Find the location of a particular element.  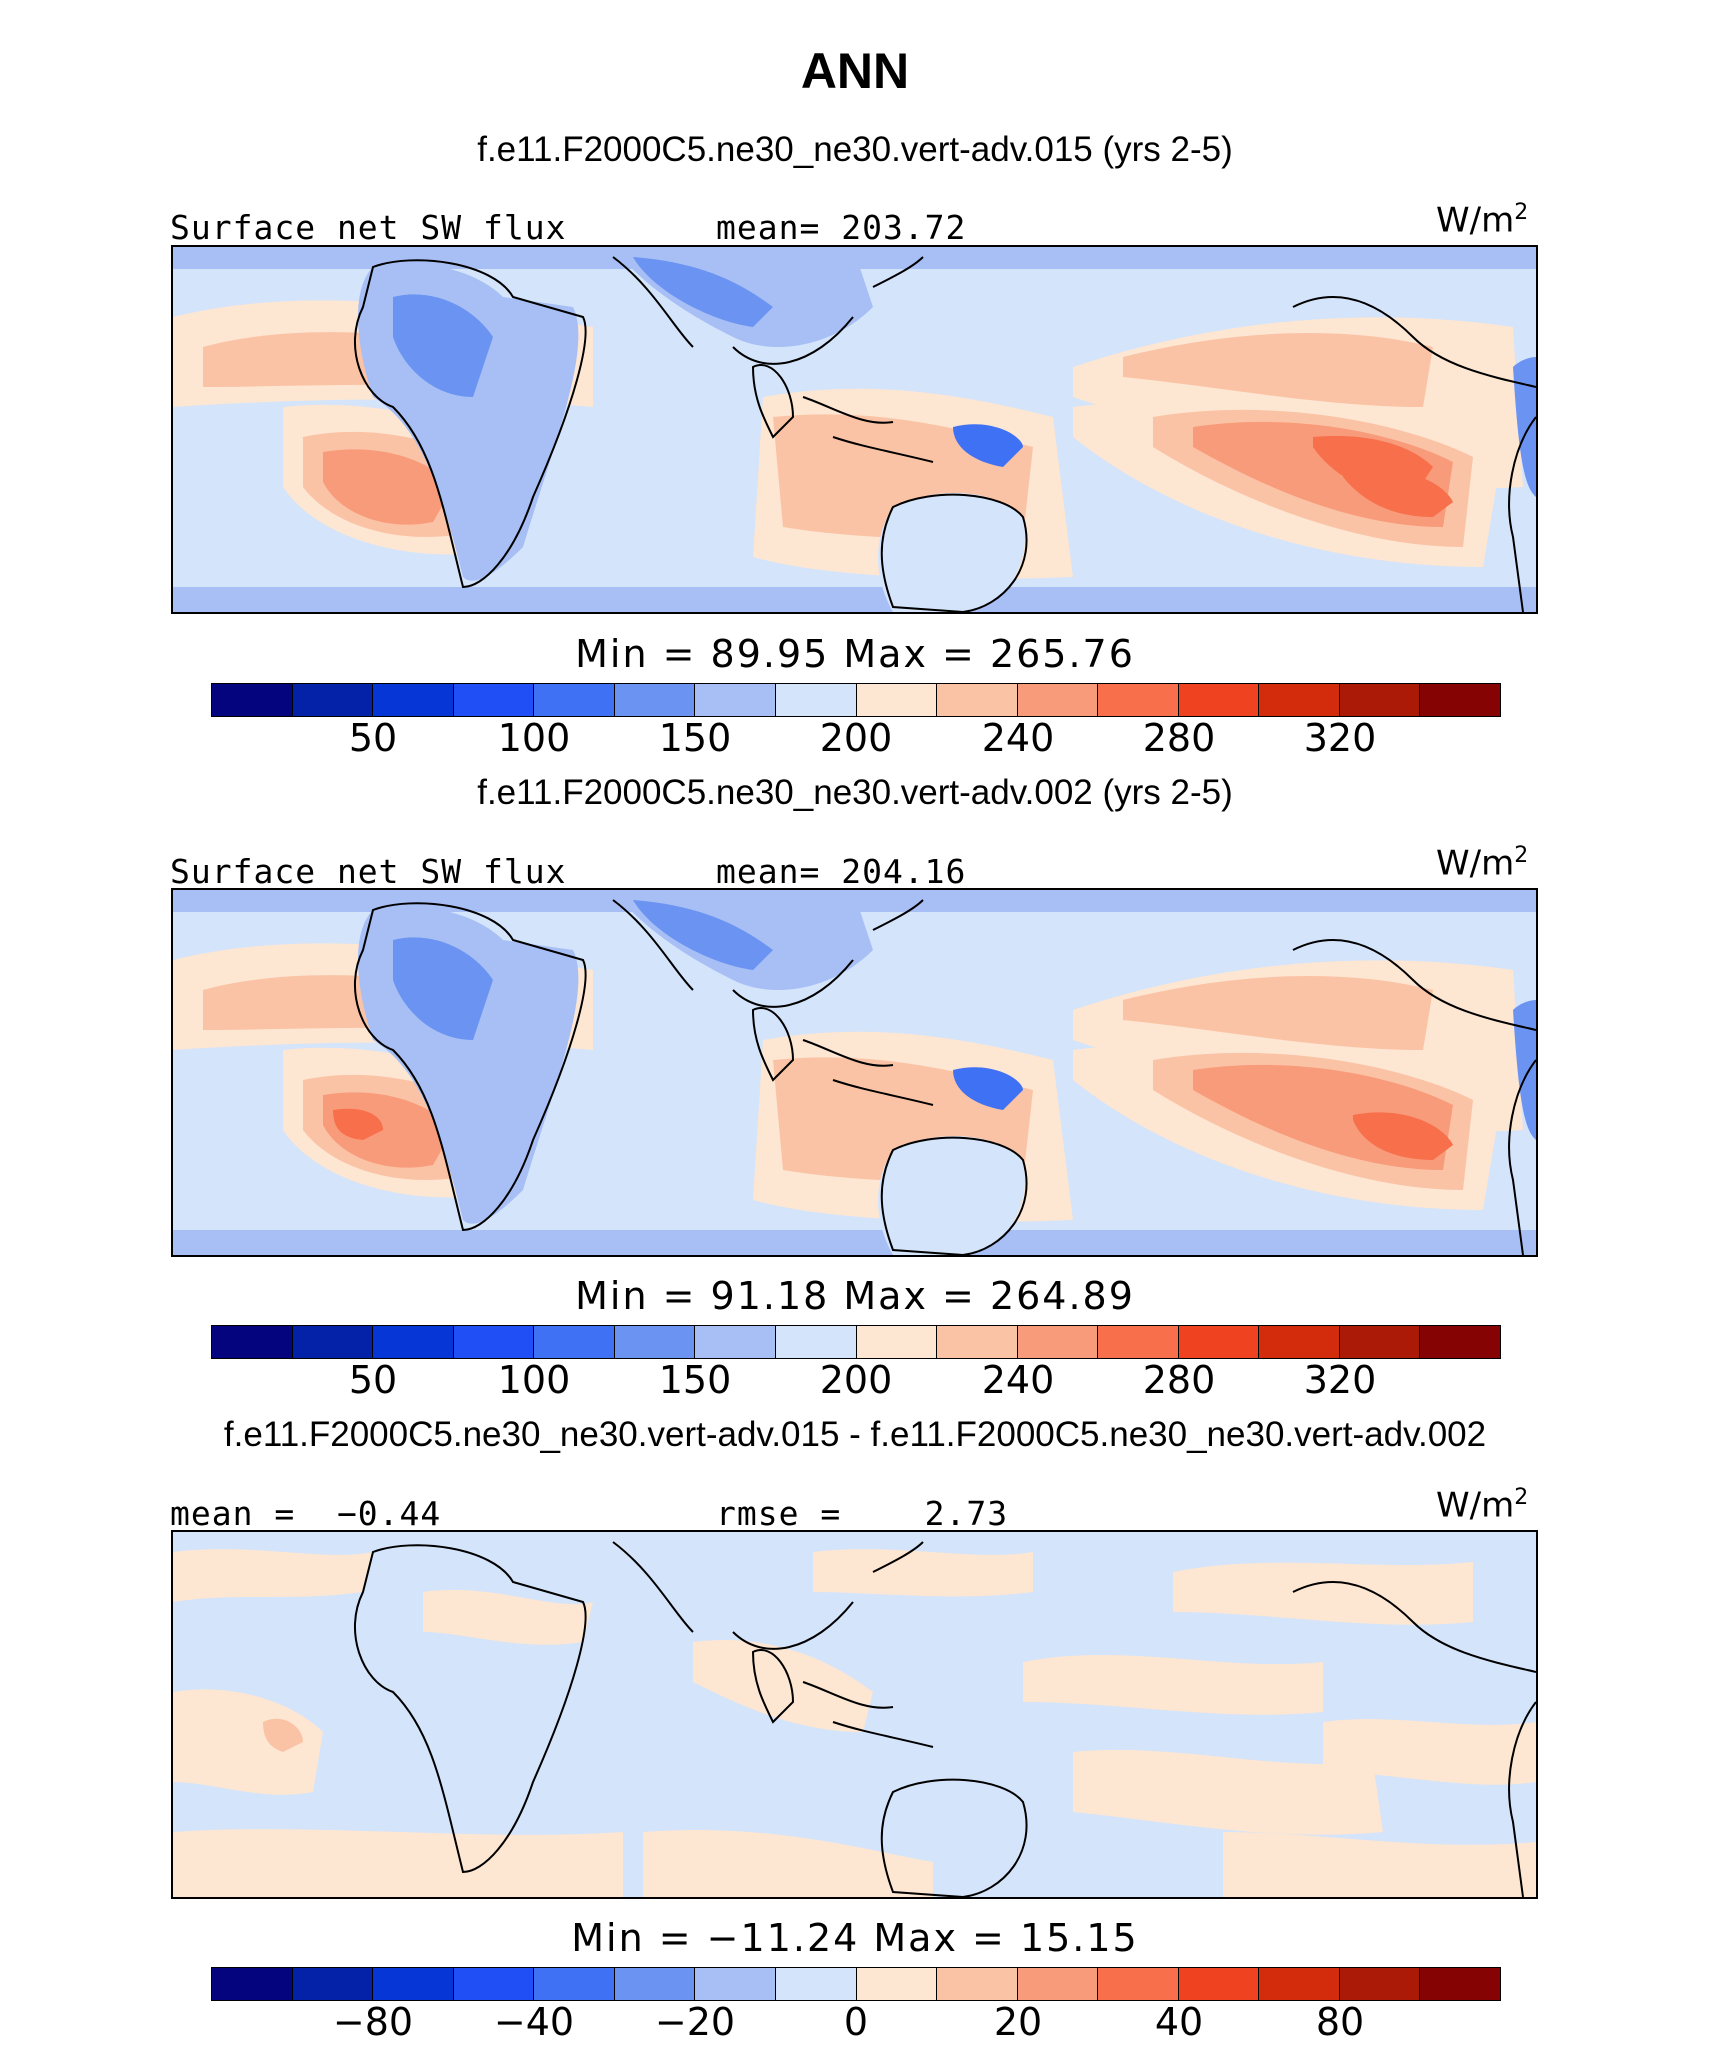

panel-1-contour-map is located at coordinates (854, 429).